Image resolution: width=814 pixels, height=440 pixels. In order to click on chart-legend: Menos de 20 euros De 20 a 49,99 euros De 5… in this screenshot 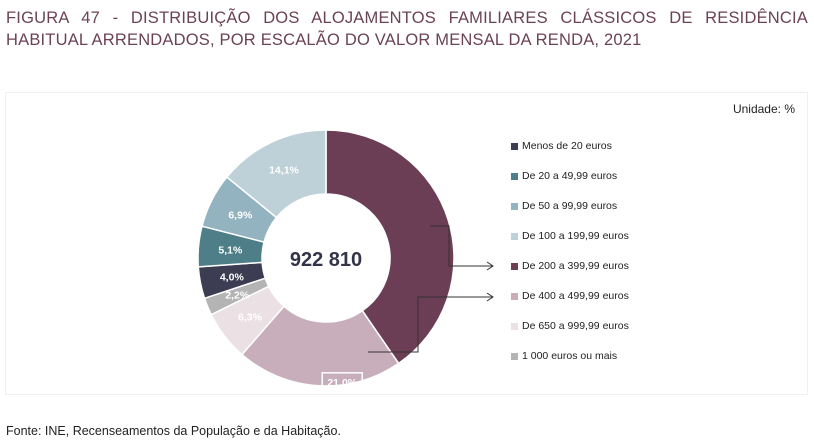, I will do `click(586, 257)`.